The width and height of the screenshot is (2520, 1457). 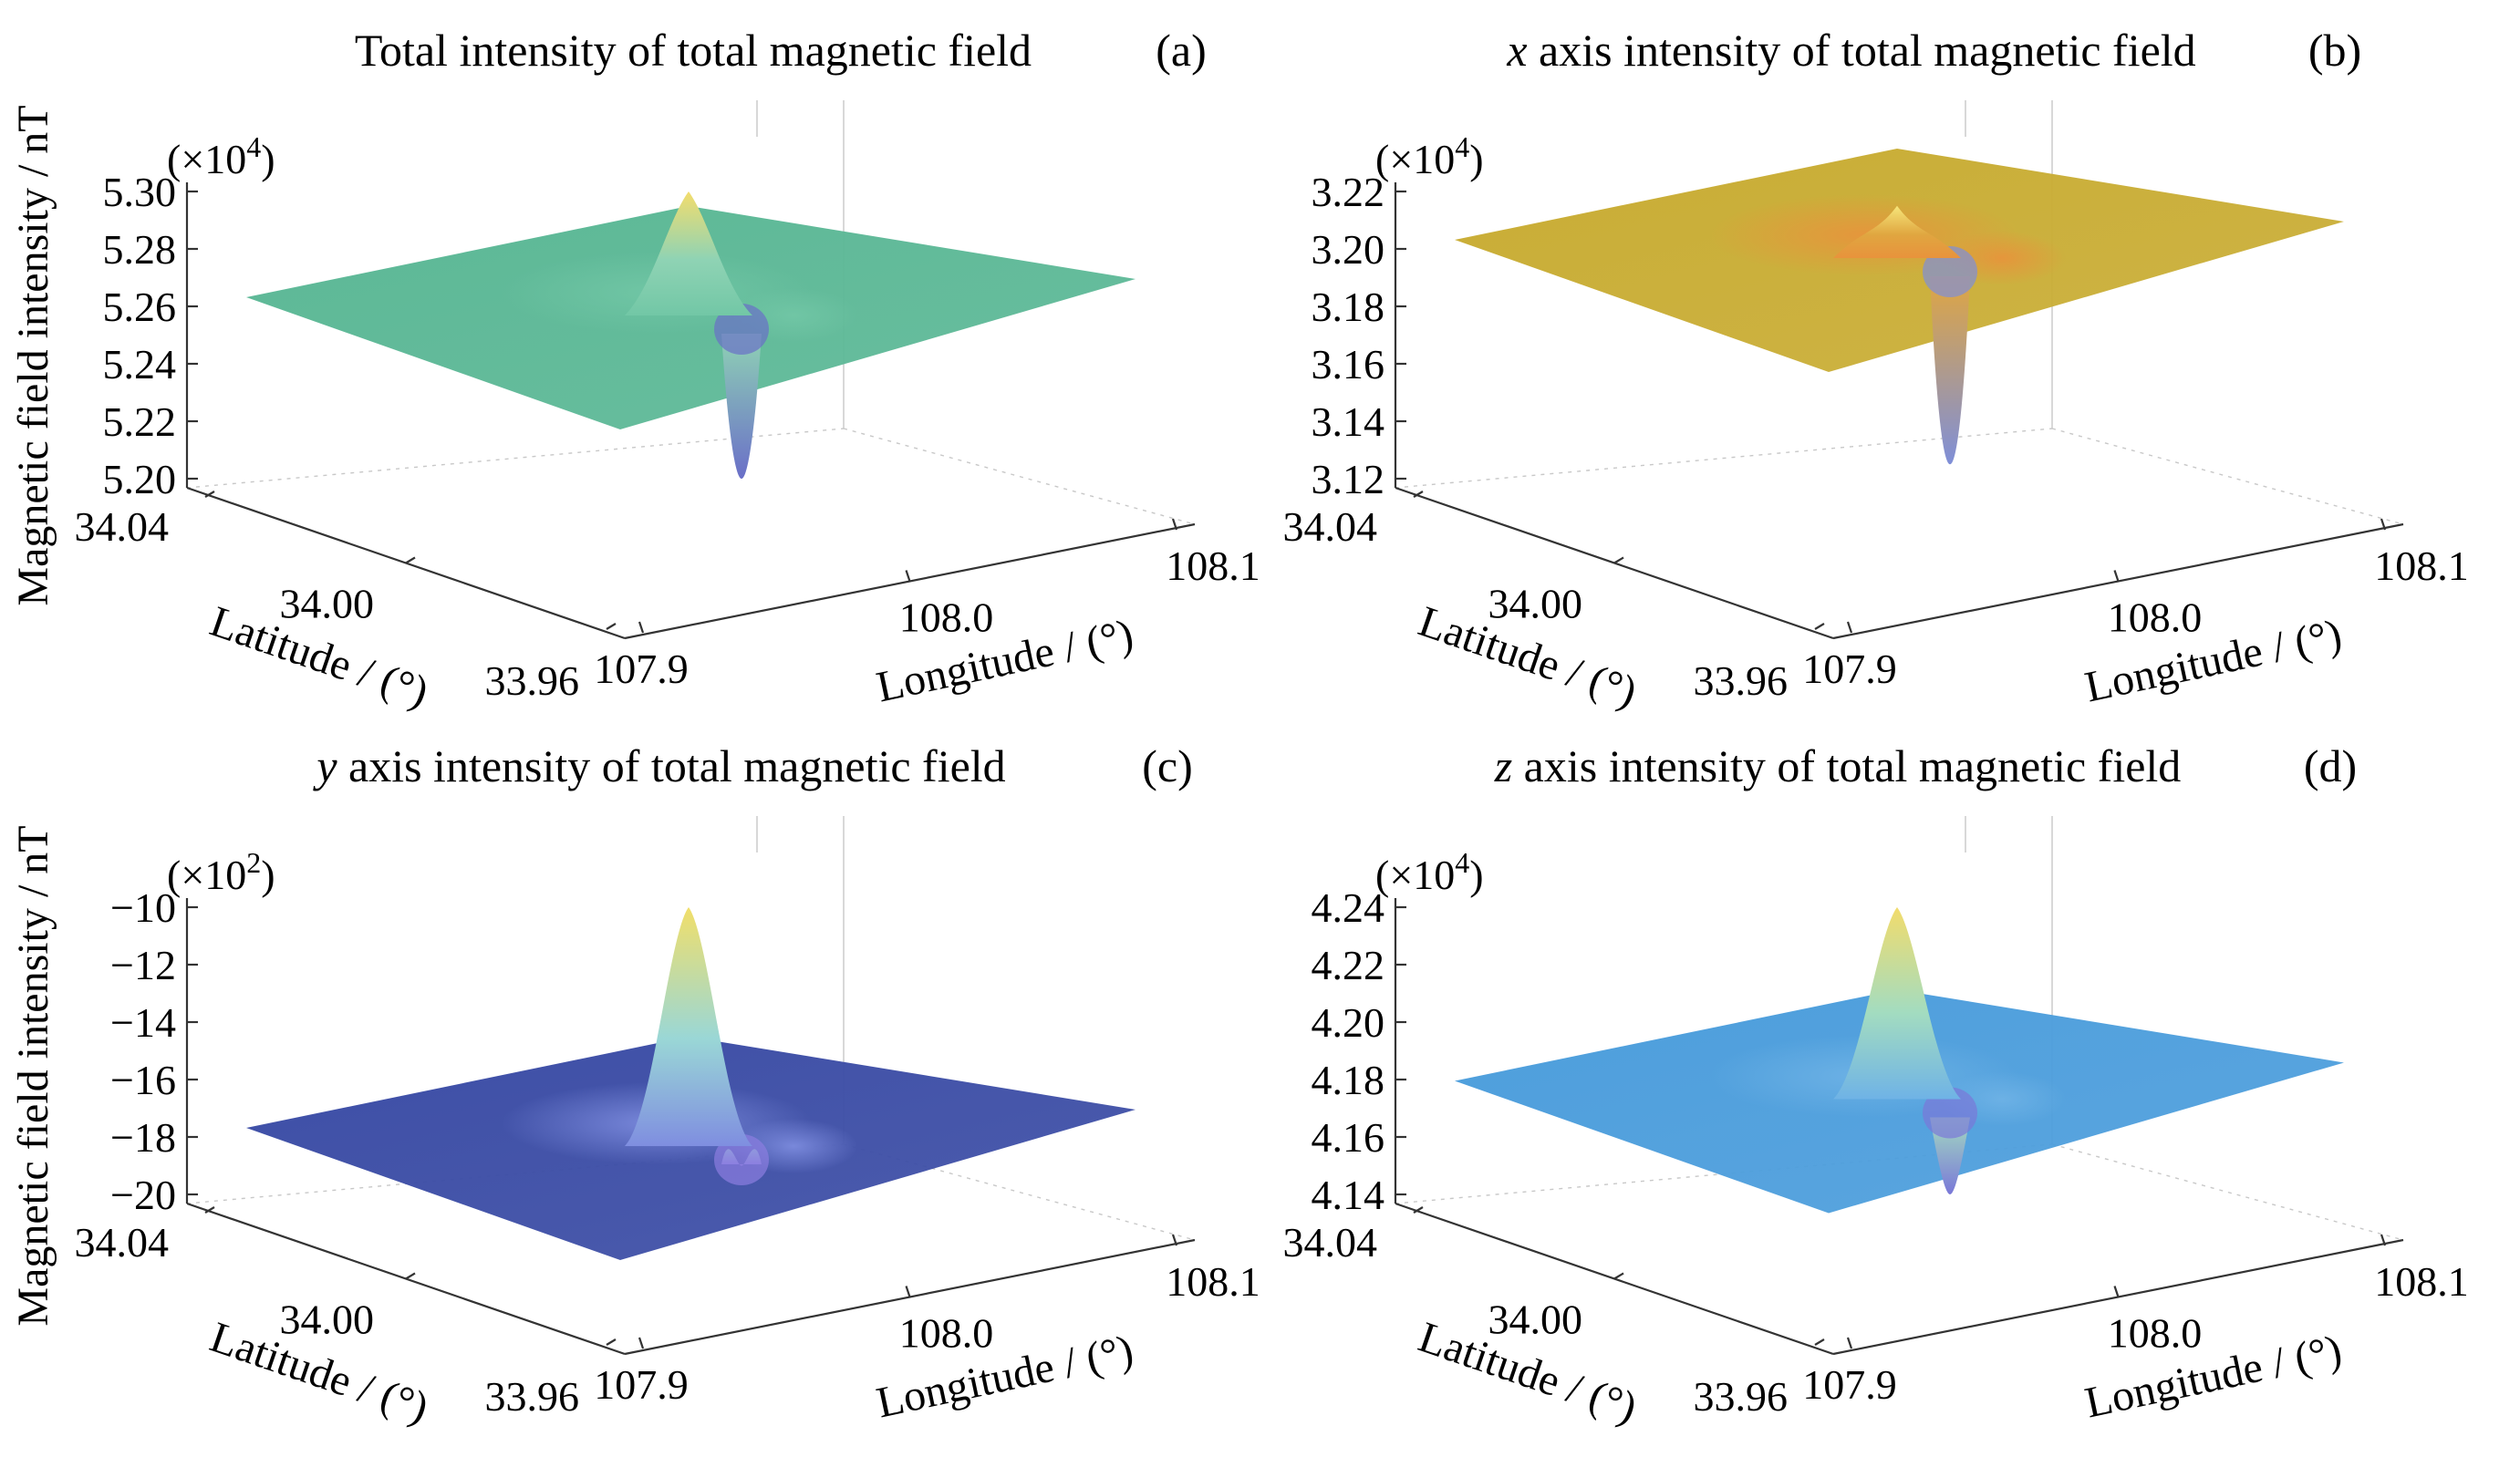 I want to click on z-tick-label-c: −14, so click(x=143, y=1022).